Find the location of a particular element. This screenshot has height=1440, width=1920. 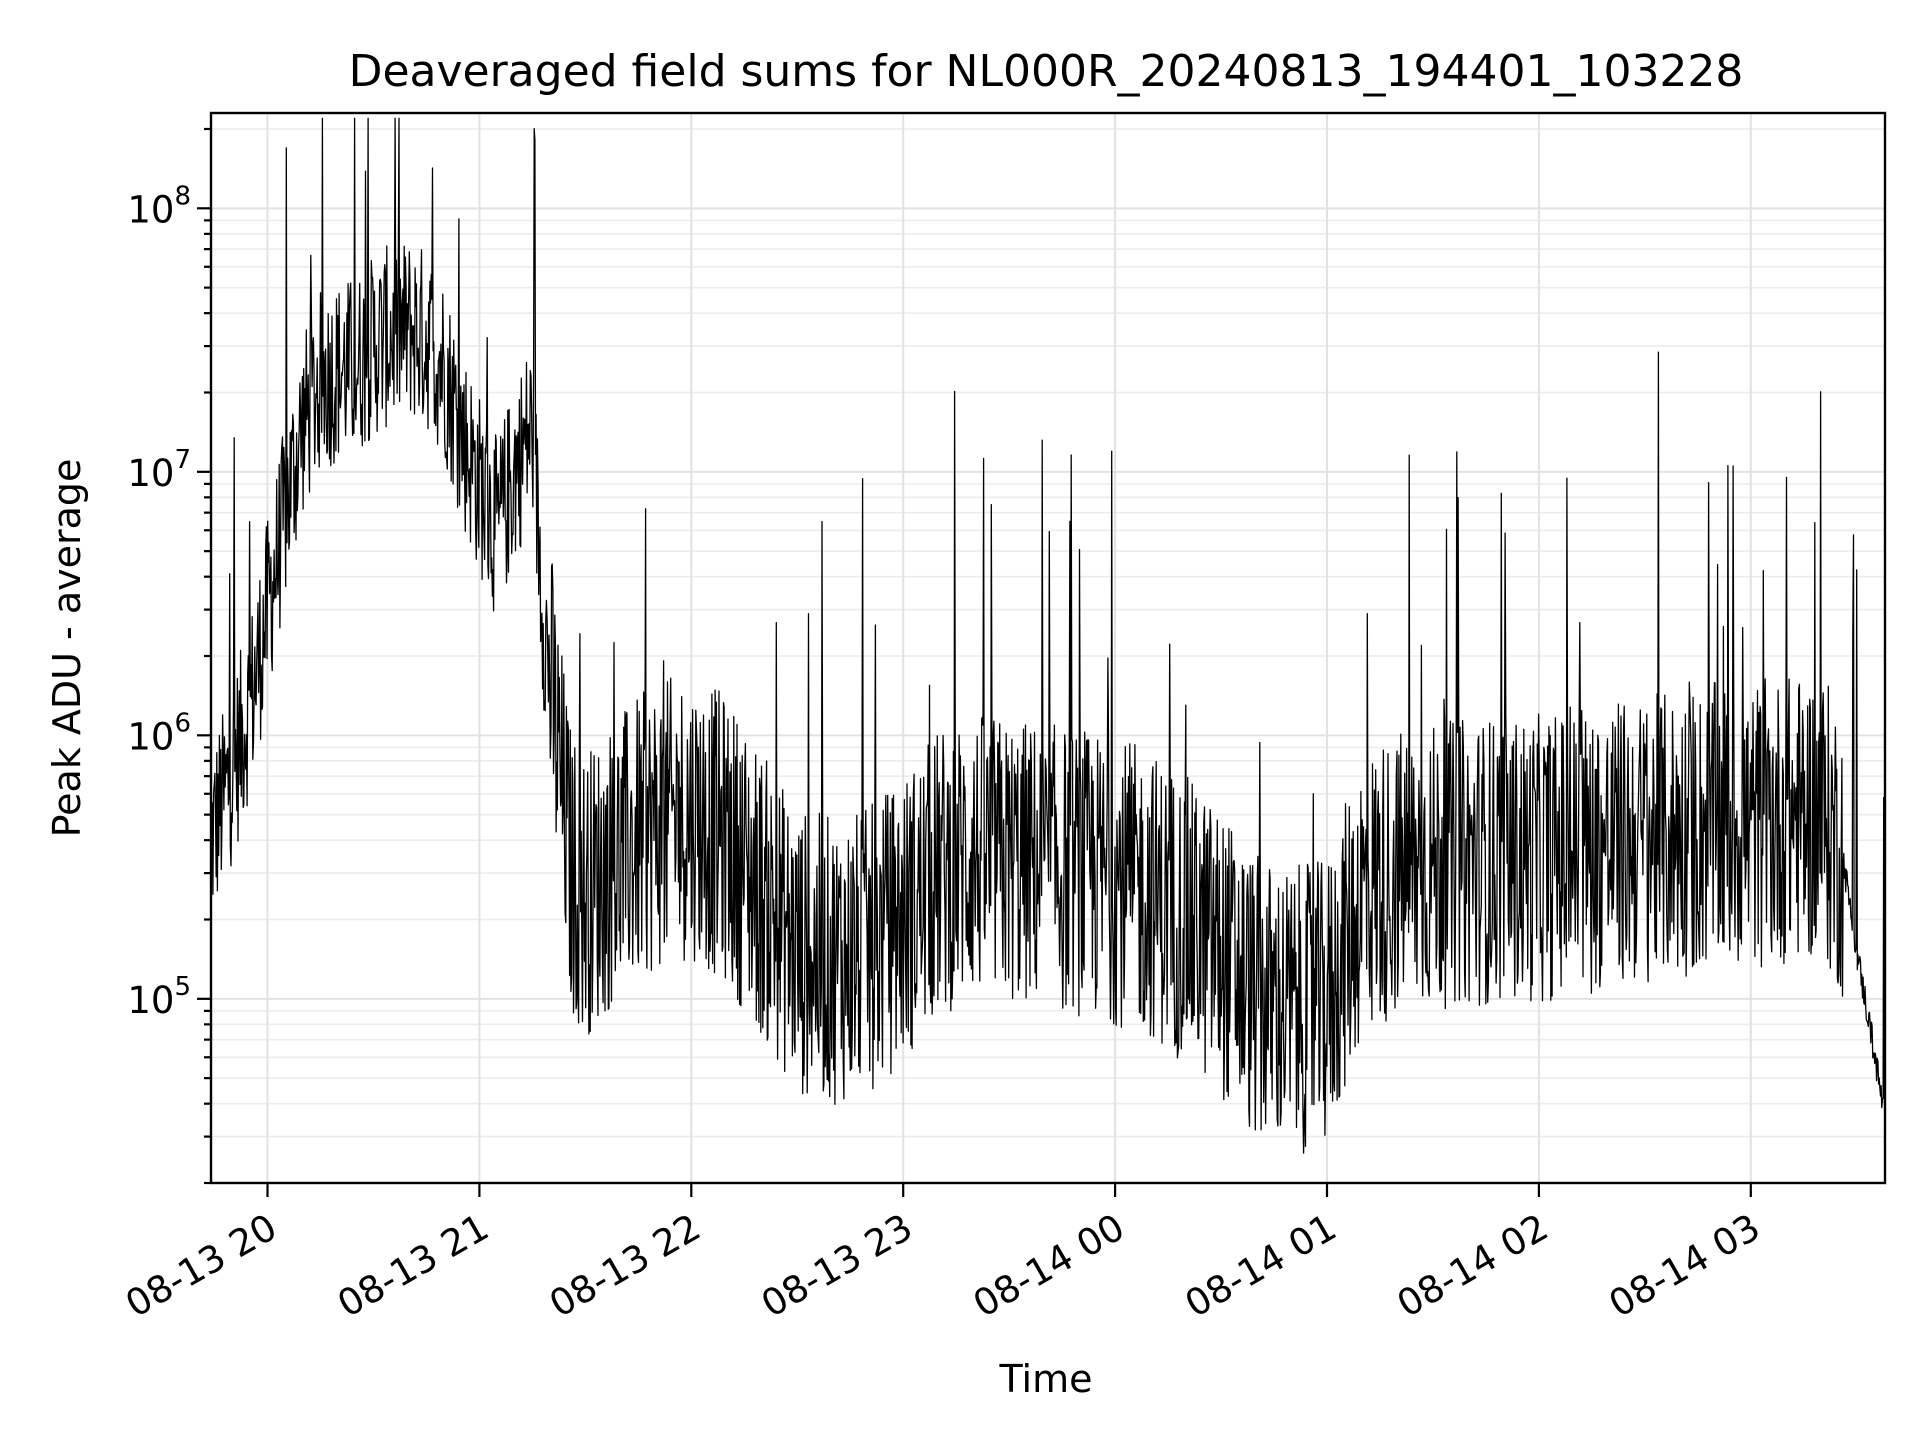

x-tick-label: 08-13 20 is located at coordinates (201, 1266).